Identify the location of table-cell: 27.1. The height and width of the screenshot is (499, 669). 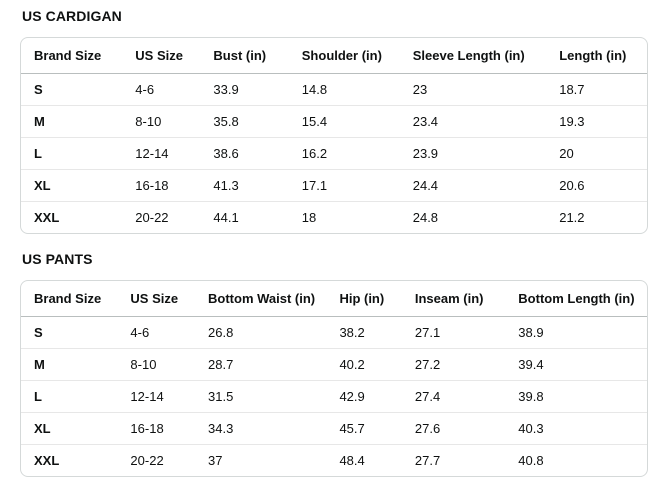
(453, 333).